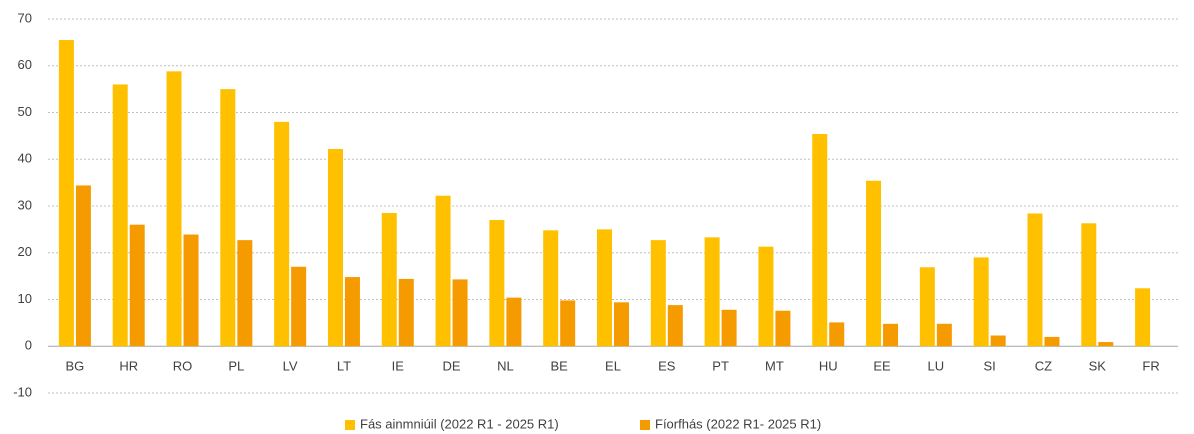 The image size is (1194, 434). What do you see at coordinates (1150, 366) in the screenshot?
I see `x-tick-label: FR` at bounding box center [1150, 366].